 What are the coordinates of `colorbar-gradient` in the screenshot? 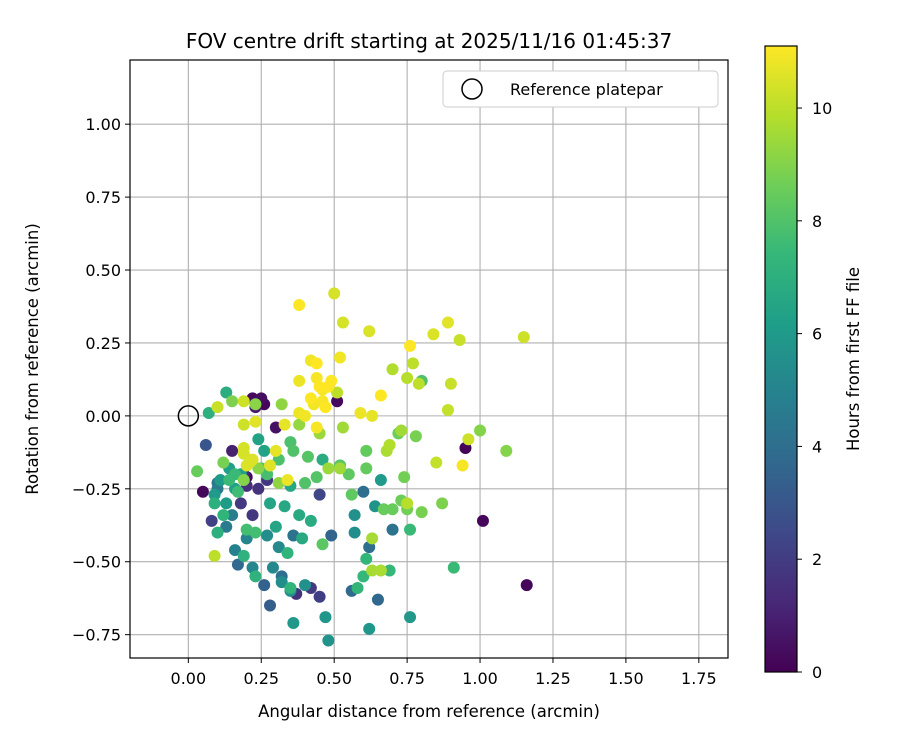 It's located at (781, 359).